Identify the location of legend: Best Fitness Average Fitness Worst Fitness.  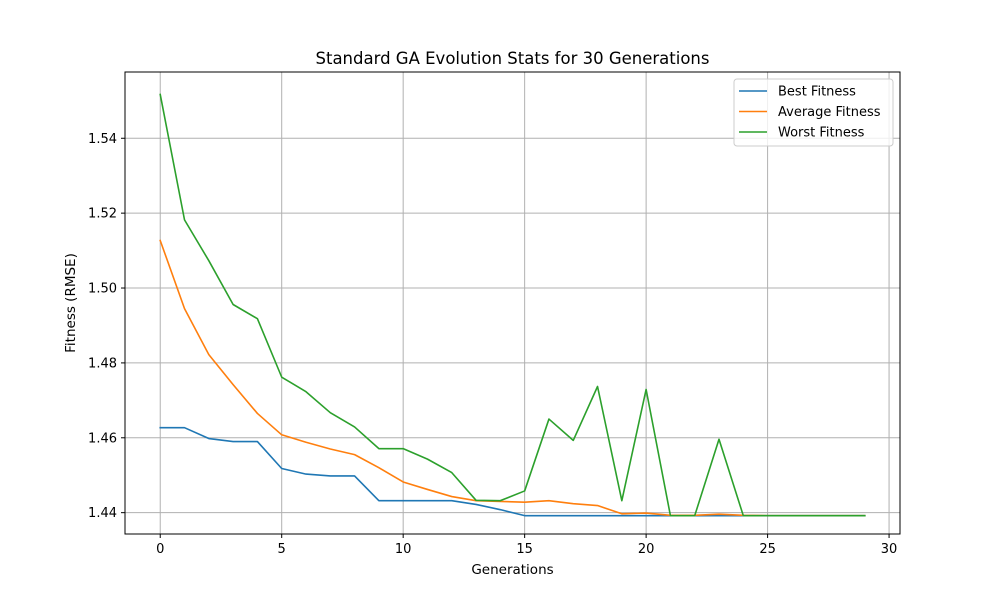
(813, 112).